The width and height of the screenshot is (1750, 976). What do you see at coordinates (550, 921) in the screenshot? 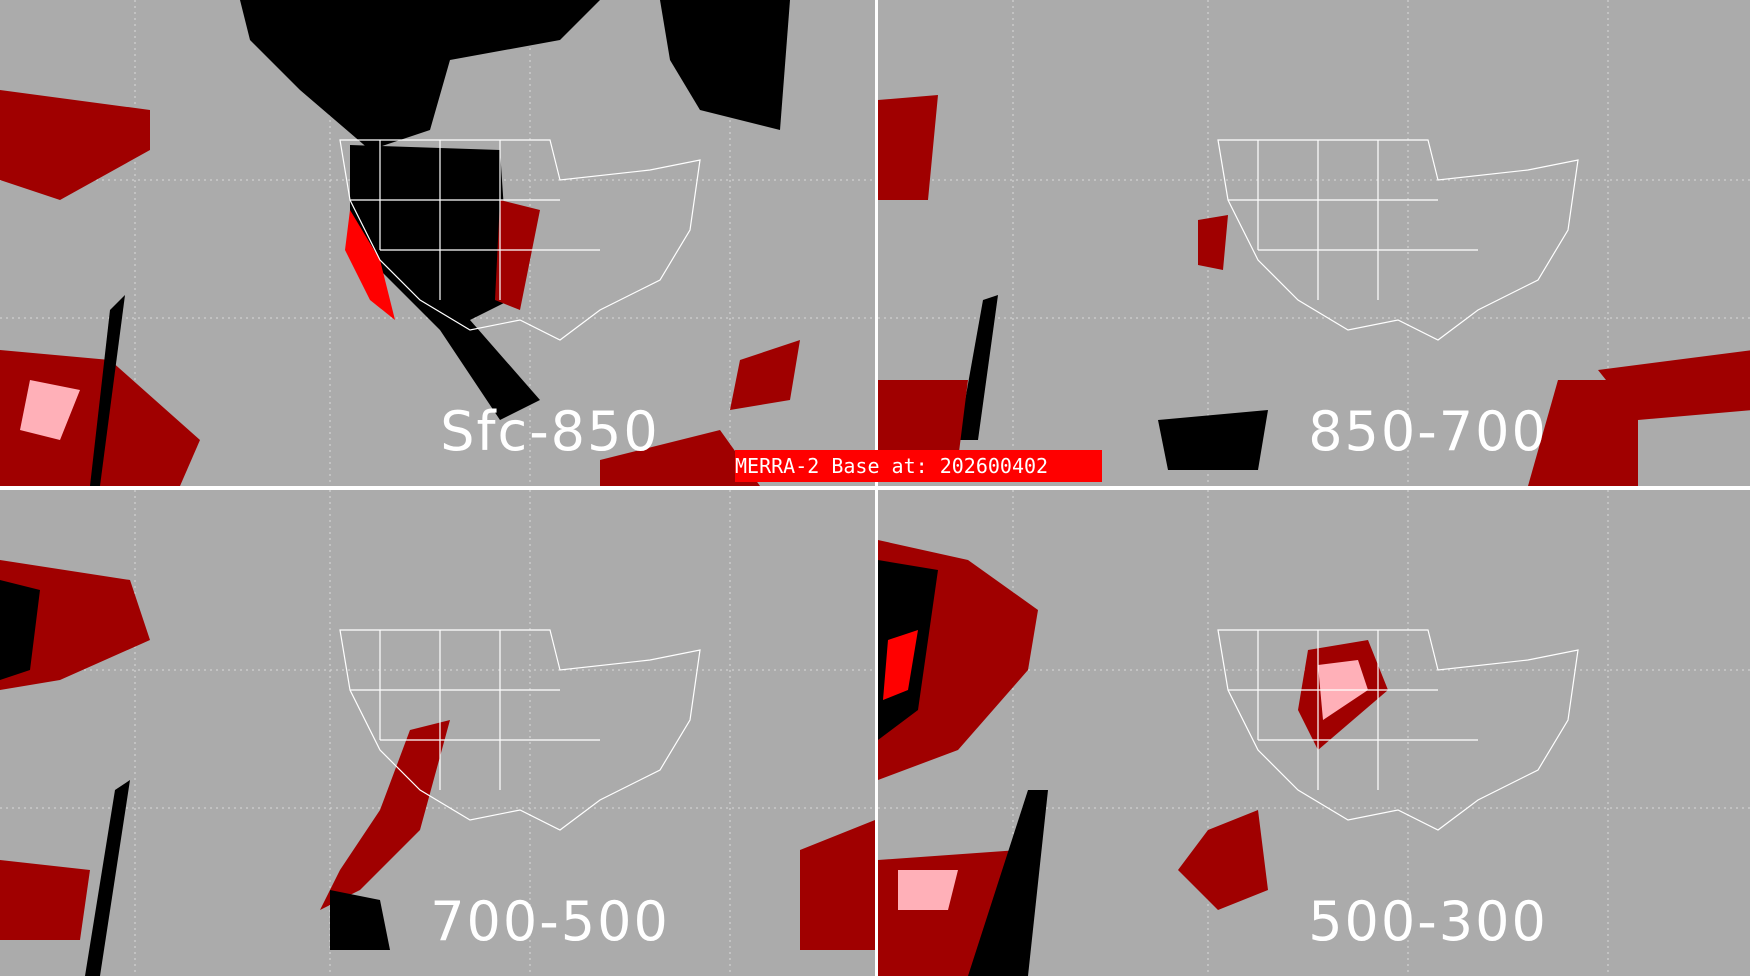
I see `panel-label: 700-500` at bounding box center [550, 921].